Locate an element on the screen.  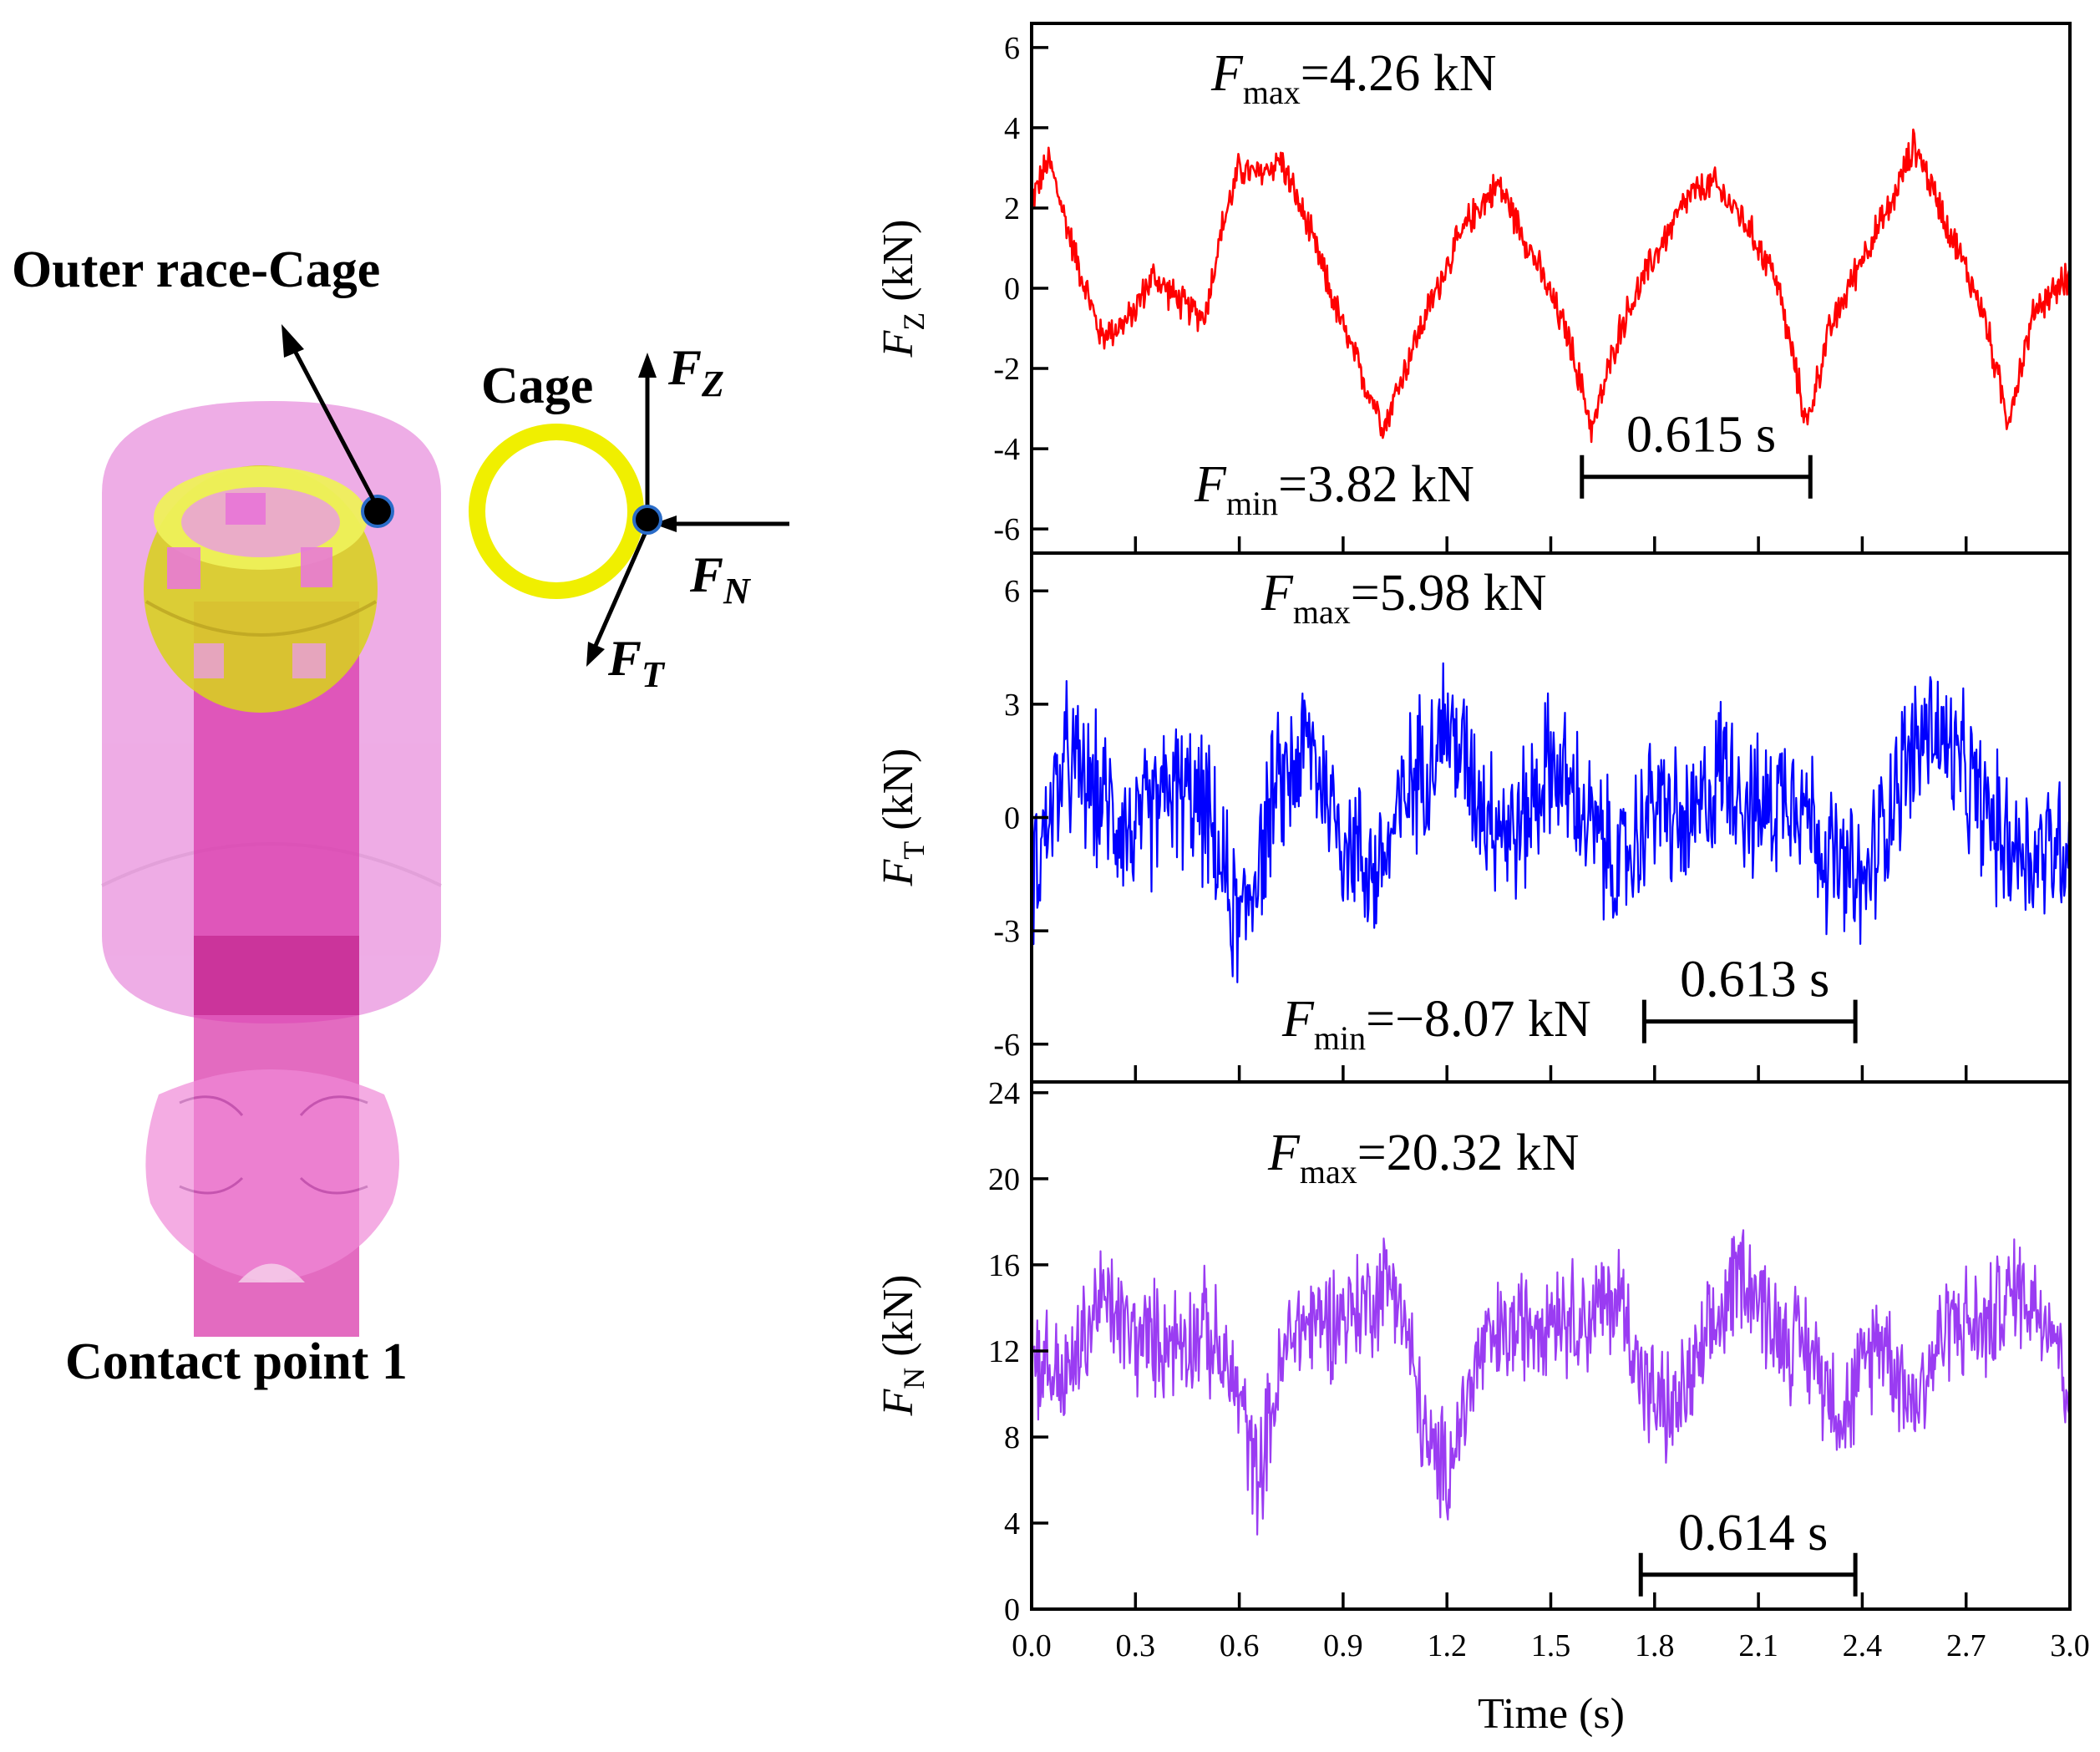
max-annotation-0: Fmax=4.26 kN is located at coordinates (1353, 78).